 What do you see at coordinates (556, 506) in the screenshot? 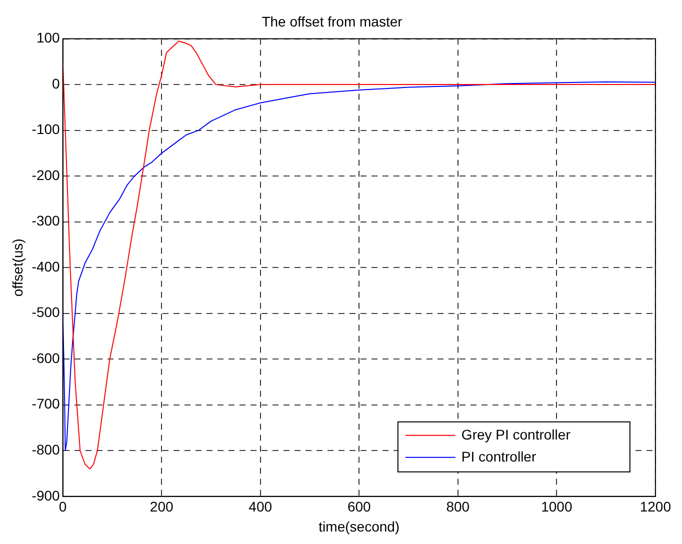
I see `x-tick-label: 1000` at bounding box center [556, 506].